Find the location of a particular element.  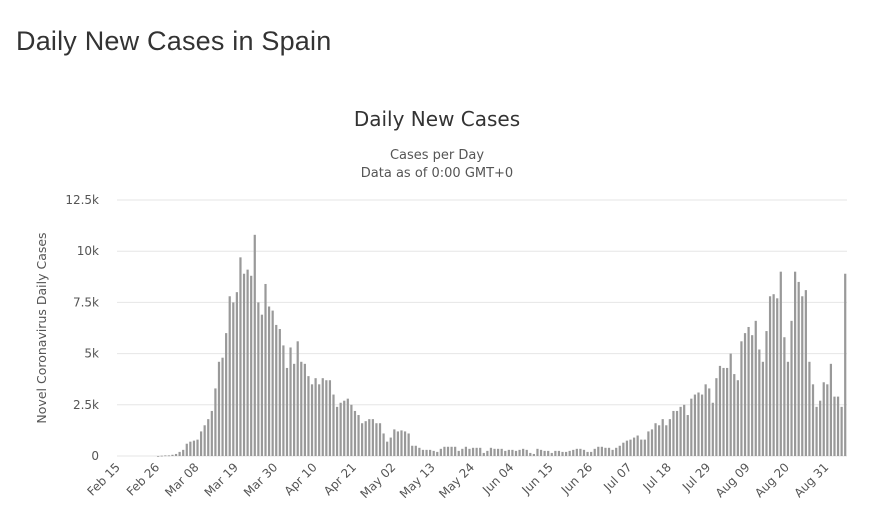

x-tick-label: Feb 26 is located at coordinates (143, 479).